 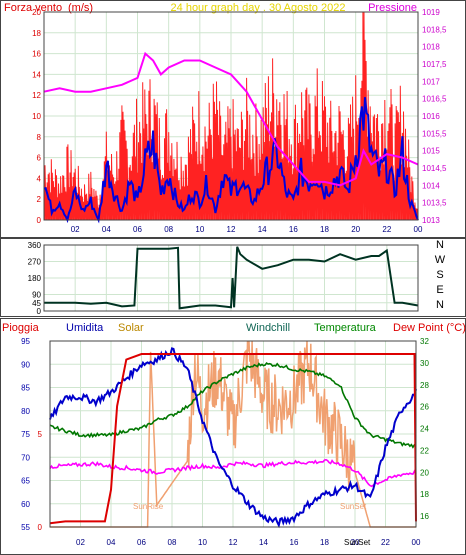 I want to click on compass-label: E, so click(x=439, y=290).